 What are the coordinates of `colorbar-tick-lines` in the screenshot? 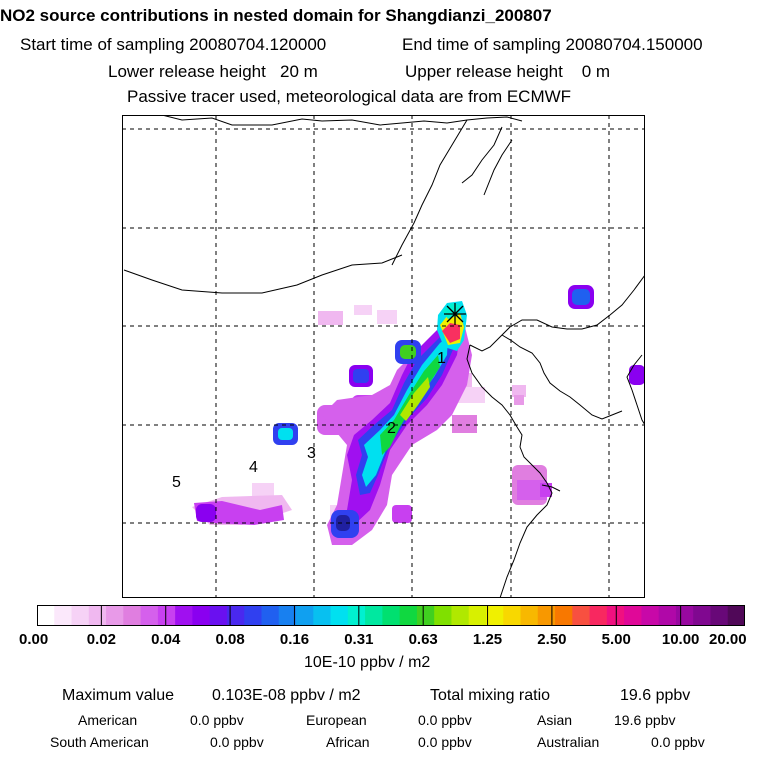 It's located at (391, 615).